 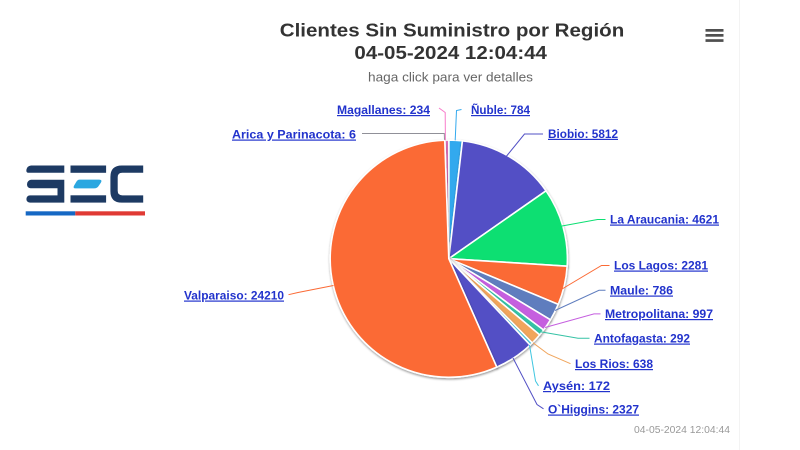 I want to click on svg-text: La Araucania: 4621, so click(x=664, y=220).